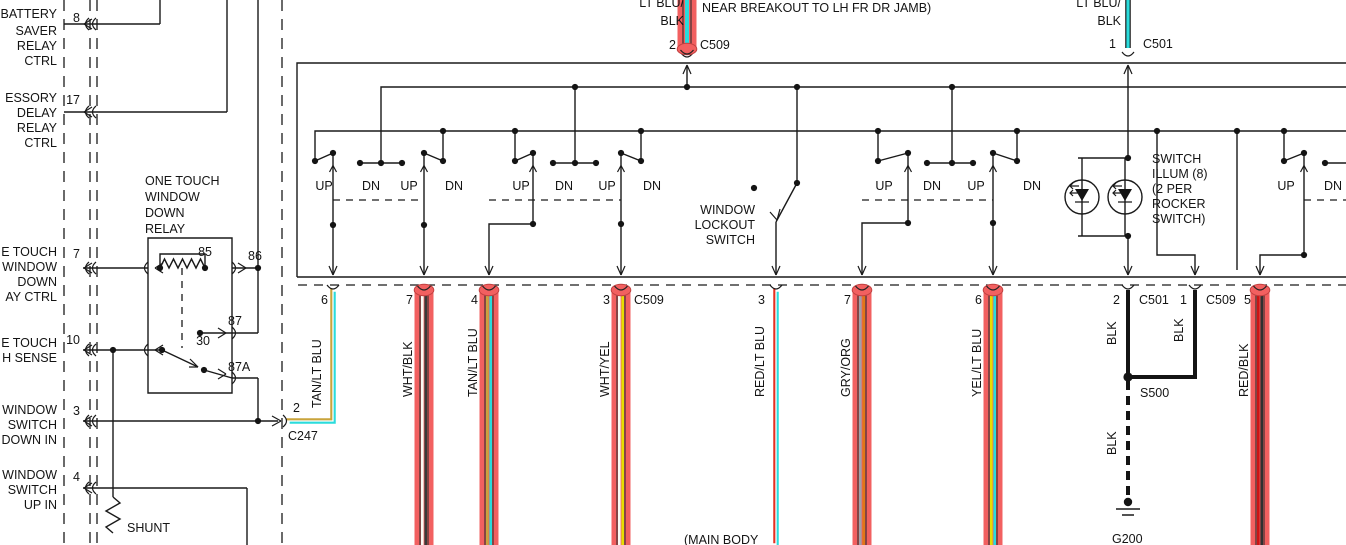  I want to click on bottom-pin-7: 7, so click(409, 300).